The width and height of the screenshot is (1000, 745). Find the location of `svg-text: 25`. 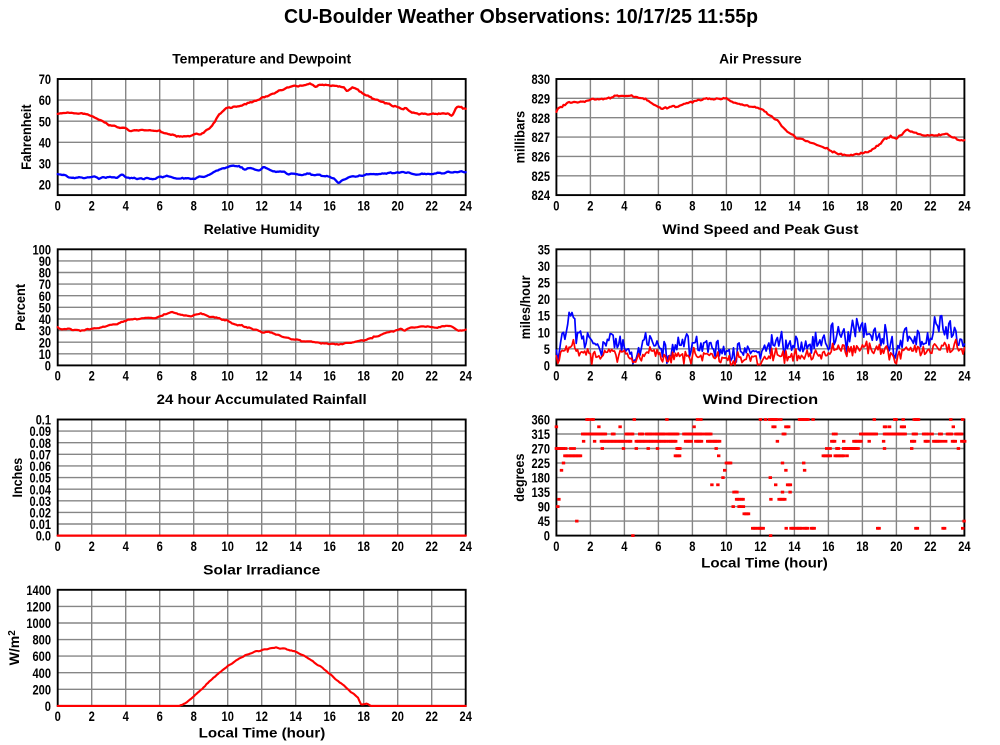

svg-text: 25 is located at coordinates (544, 283).